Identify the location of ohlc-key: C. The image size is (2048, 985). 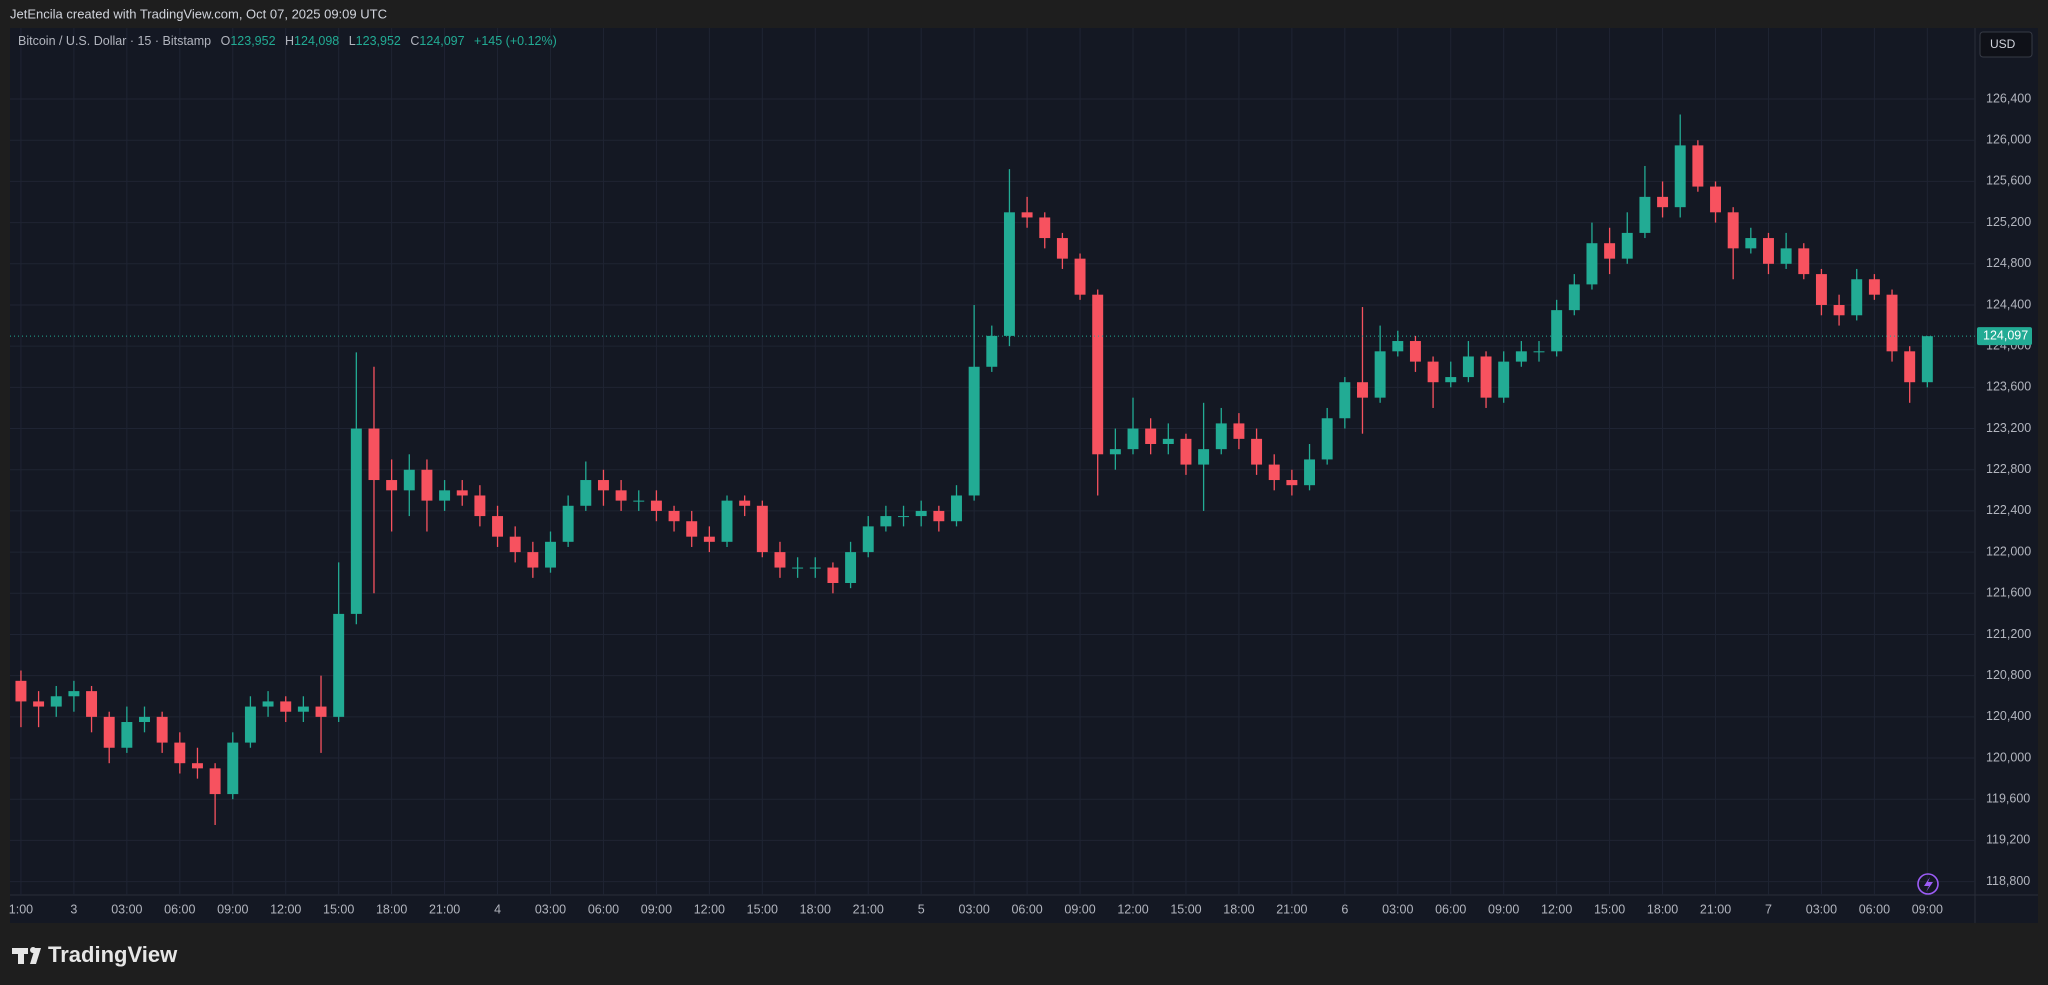
(414, 41).